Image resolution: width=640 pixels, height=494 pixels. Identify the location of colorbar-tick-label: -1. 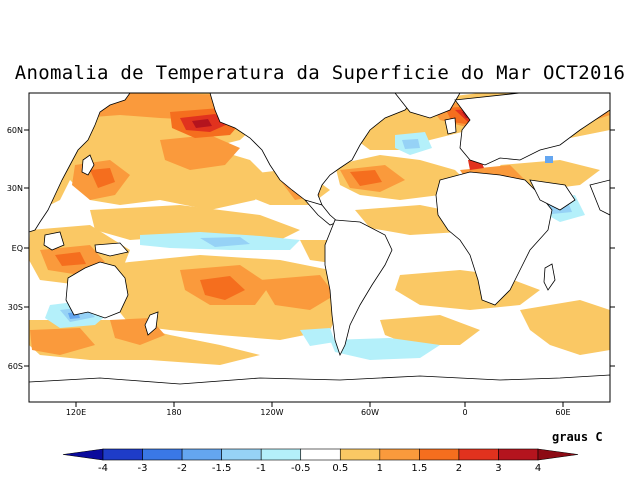
(261, 468).